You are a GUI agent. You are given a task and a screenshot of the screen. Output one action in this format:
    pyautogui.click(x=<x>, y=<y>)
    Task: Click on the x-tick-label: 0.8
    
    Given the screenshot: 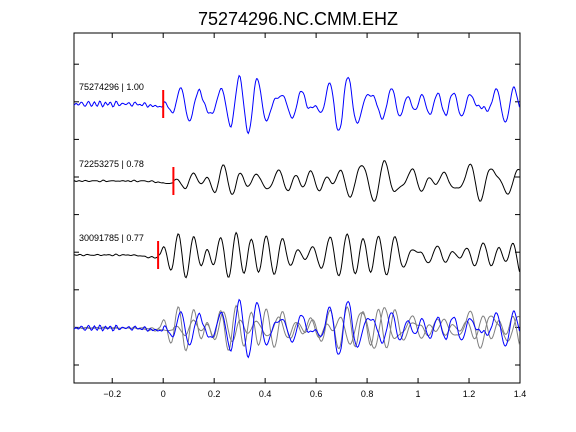 What is the action you would take?
    pyautogui.click(x=367, y=394)
    